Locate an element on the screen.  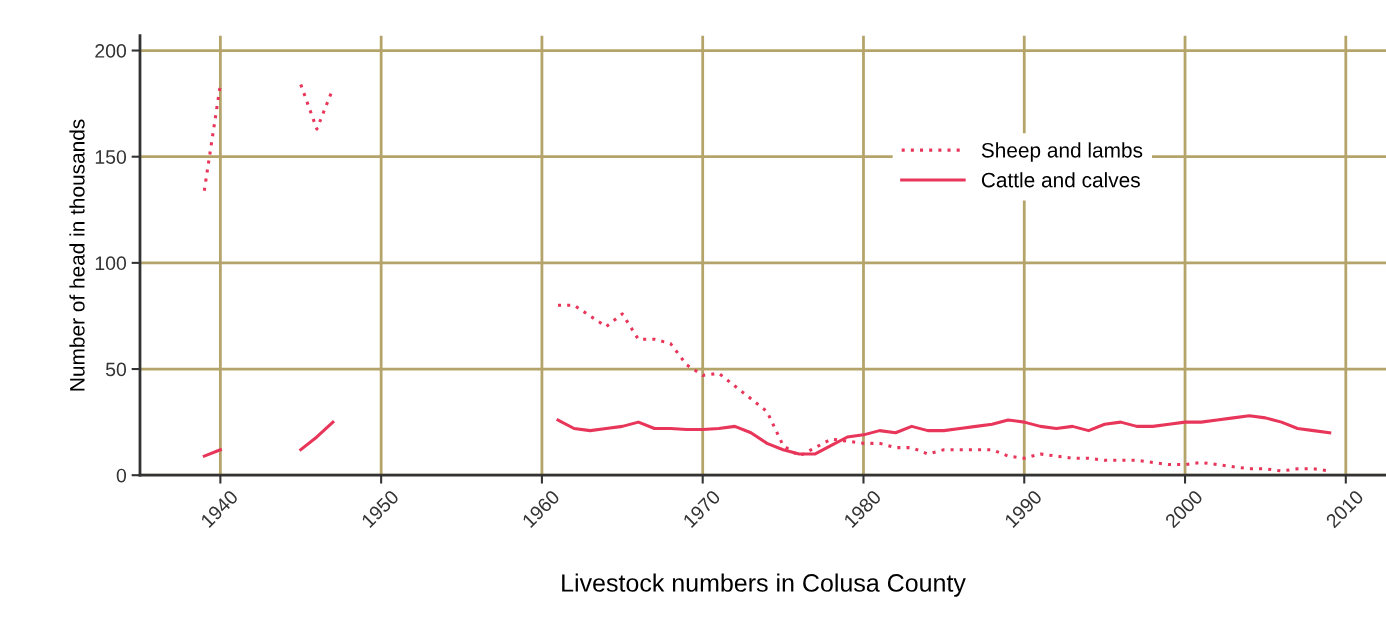
y-axis-title: Number of head in thousands is located at coordinates (77, 255).